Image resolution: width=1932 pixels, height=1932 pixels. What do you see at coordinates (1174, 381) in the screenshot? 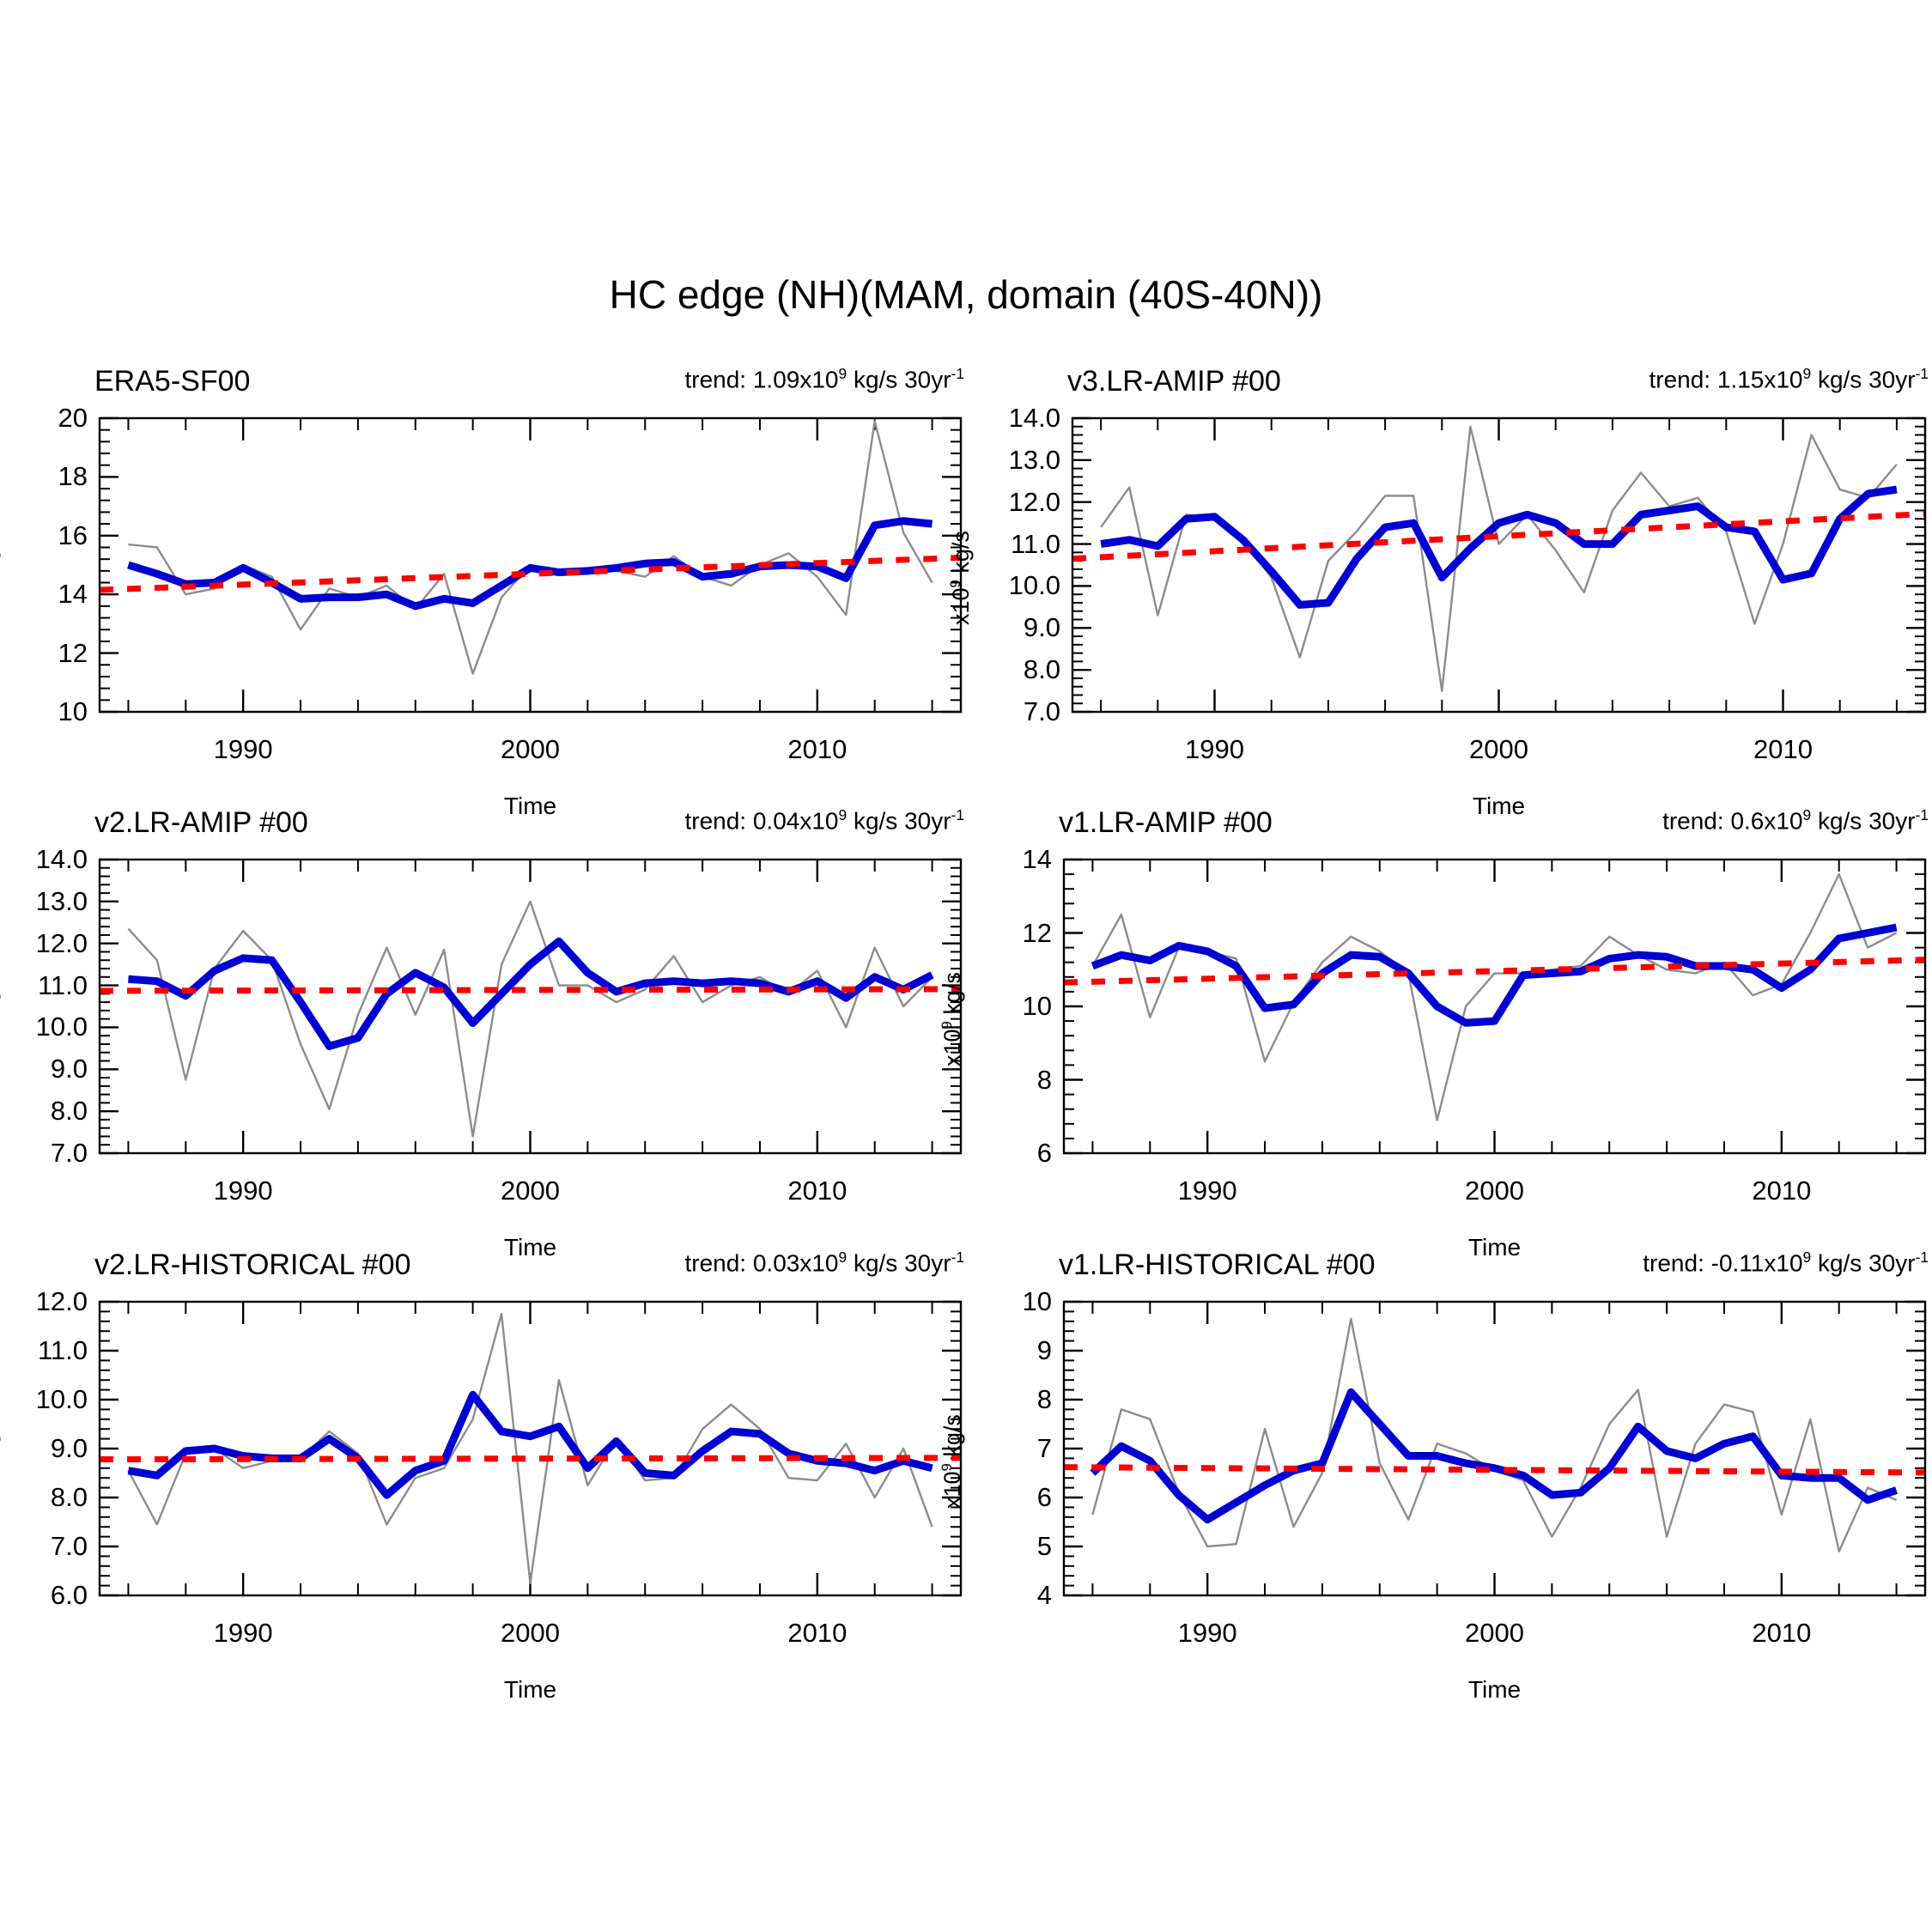
I see `panel-title: v3.LR-AMIP #00` at bounding box center [1174, 381].